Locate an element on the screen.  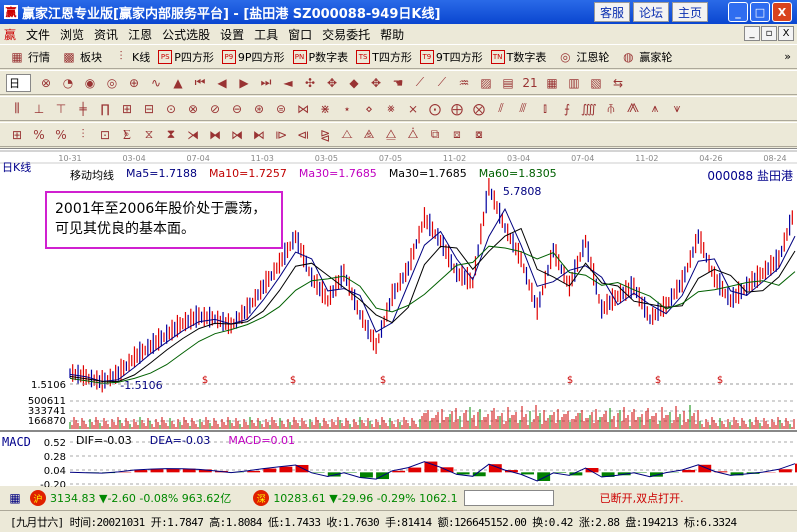
tool-icon: ⋇ is located at coordinates (325, 108).